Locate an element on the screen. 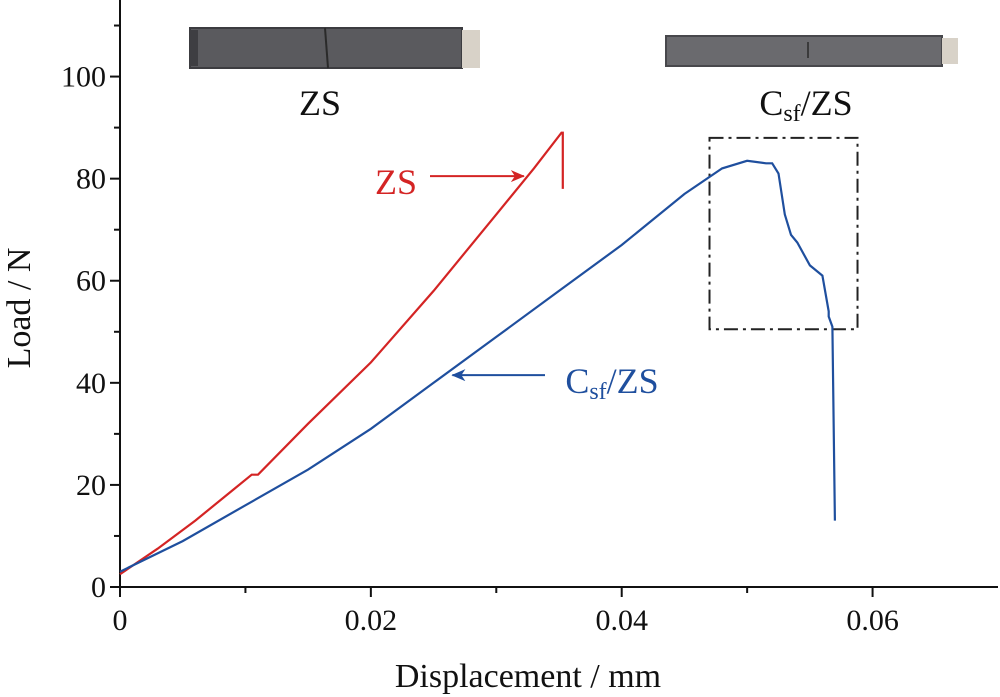 The height and width of the screenshot is (697, 1000). x-tick-label: 0.02 is located at coordinates (371, 620).